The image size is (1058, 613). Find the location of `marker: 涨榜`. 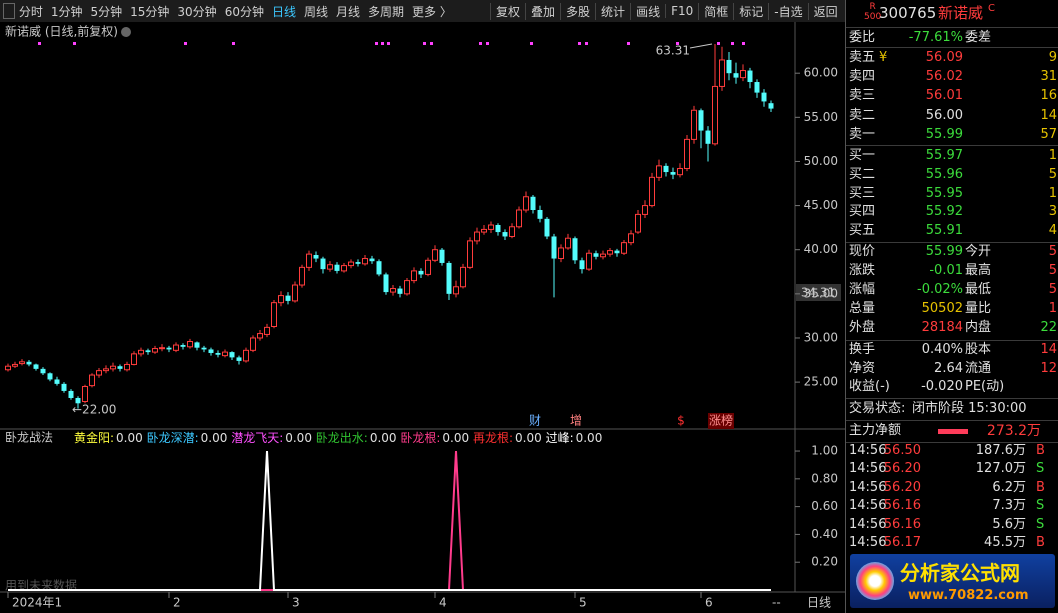

marker: 涨榜 is located at coordinates (721, 420).